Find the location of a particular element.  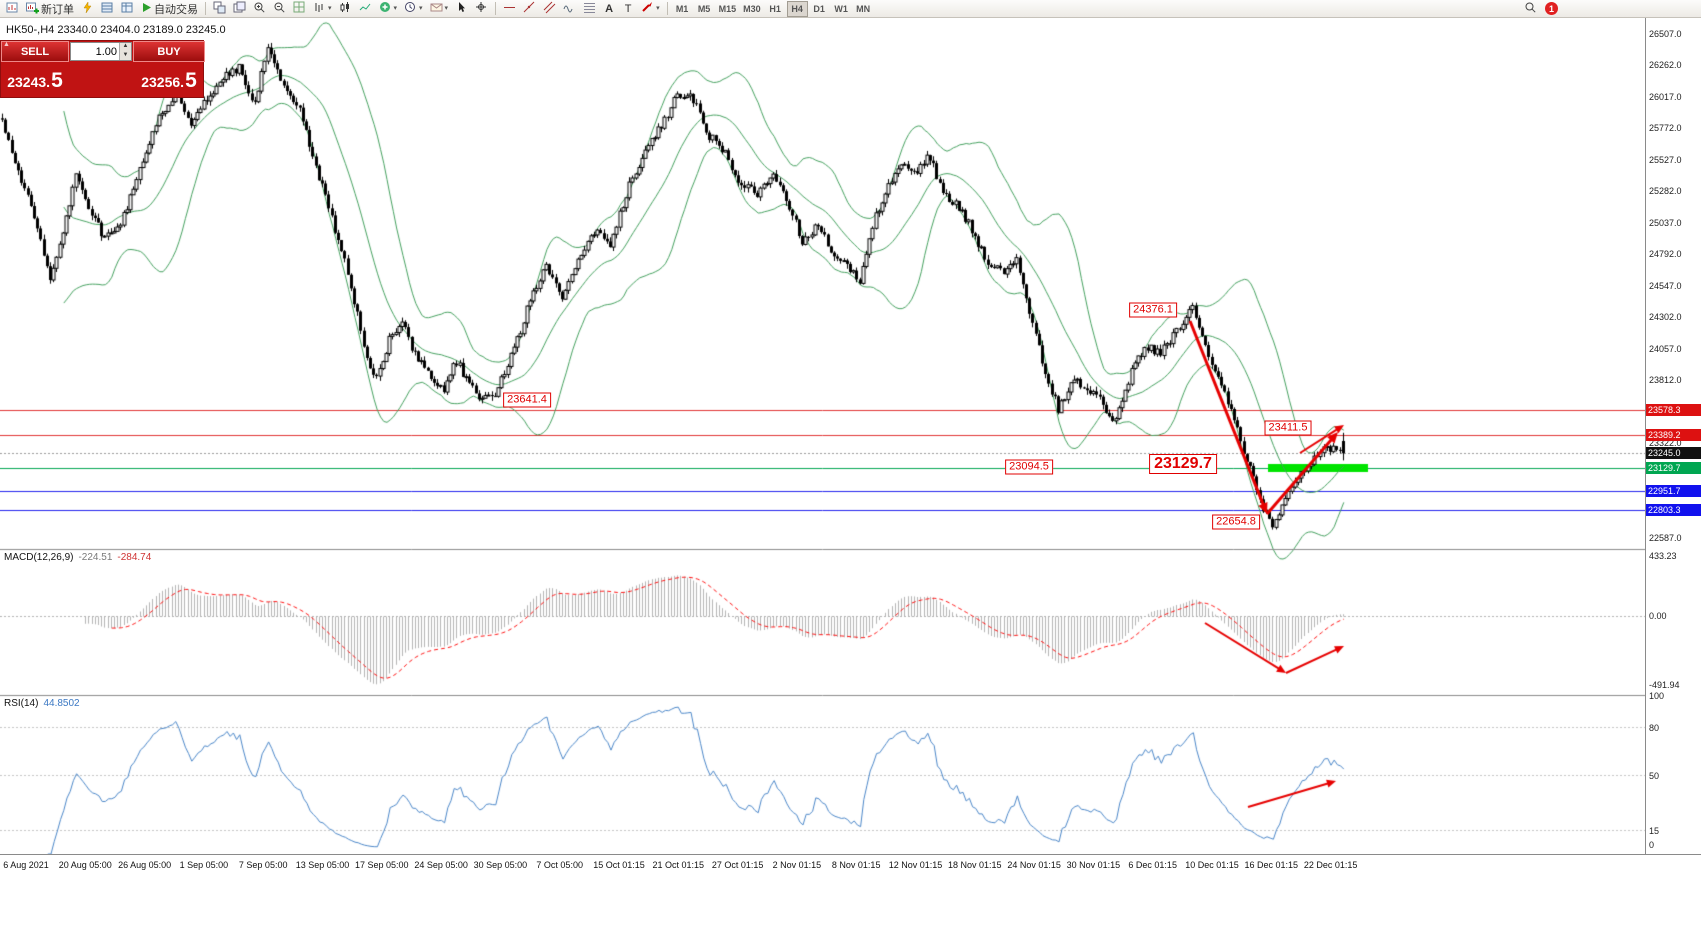

data-window-button is located at coordinates (127, 9).